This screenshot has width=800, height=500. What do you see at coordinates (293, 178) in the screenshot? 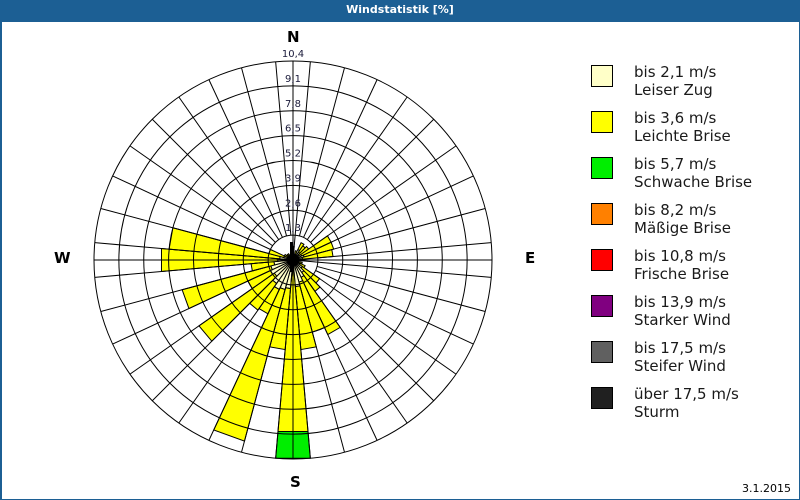
I see `radial-tick-label: 3,9` at bounding box center [293, 178].